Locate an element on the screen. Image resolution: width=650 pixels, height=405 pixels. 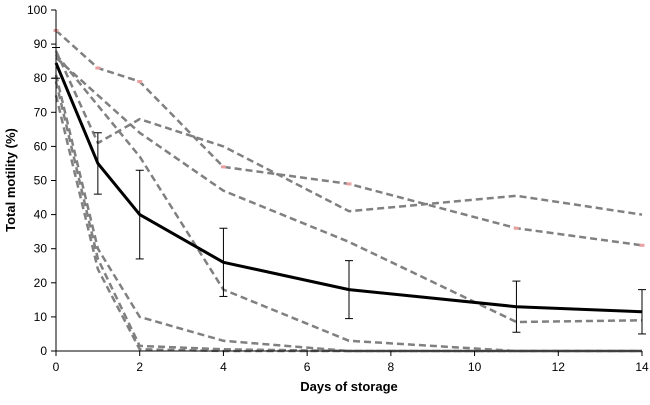
x-tick-label: 0 is located at coordinates (56, 367).